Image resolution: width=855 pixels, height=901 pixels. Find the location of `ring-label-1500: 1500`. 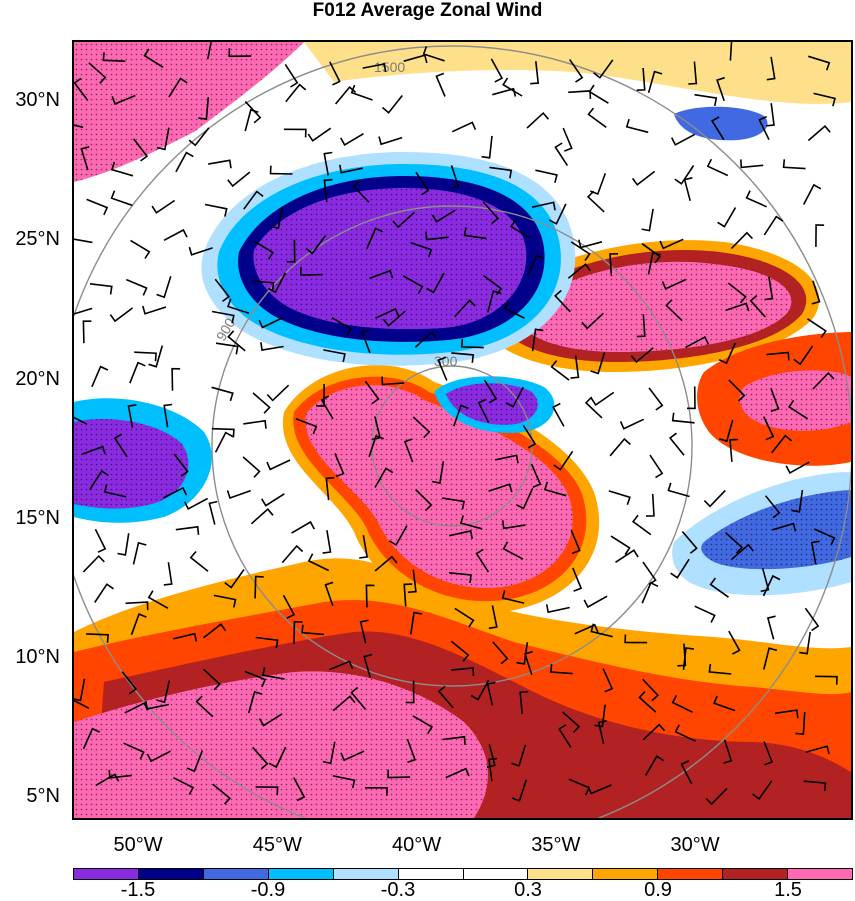

ring-label-1500: 1500 is located at coordinates (389, 67).